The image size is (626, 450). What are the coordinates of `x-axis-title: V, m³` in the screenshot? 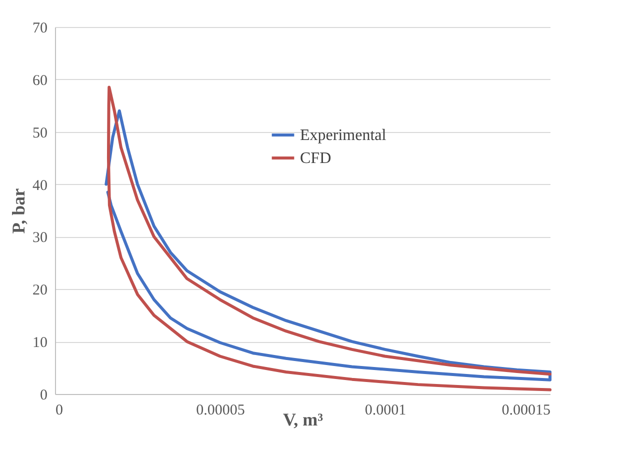 It's located at (303, 420).